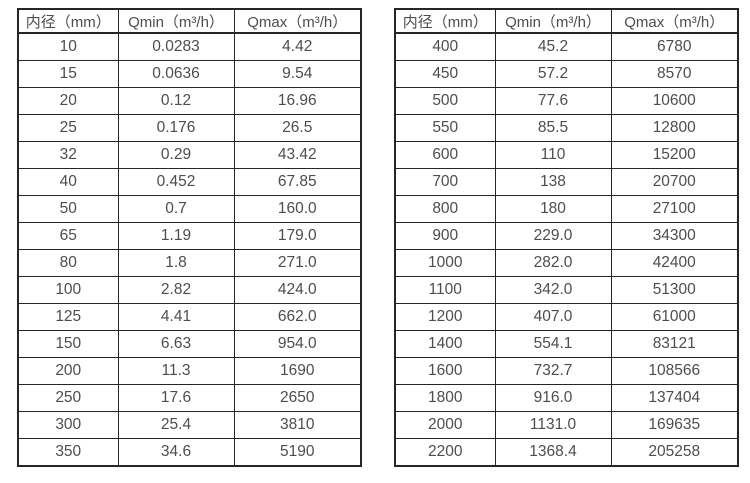  Describe the element at coordinates (176, 371) in the screenshot. I see `cell: 11.3` at that location.